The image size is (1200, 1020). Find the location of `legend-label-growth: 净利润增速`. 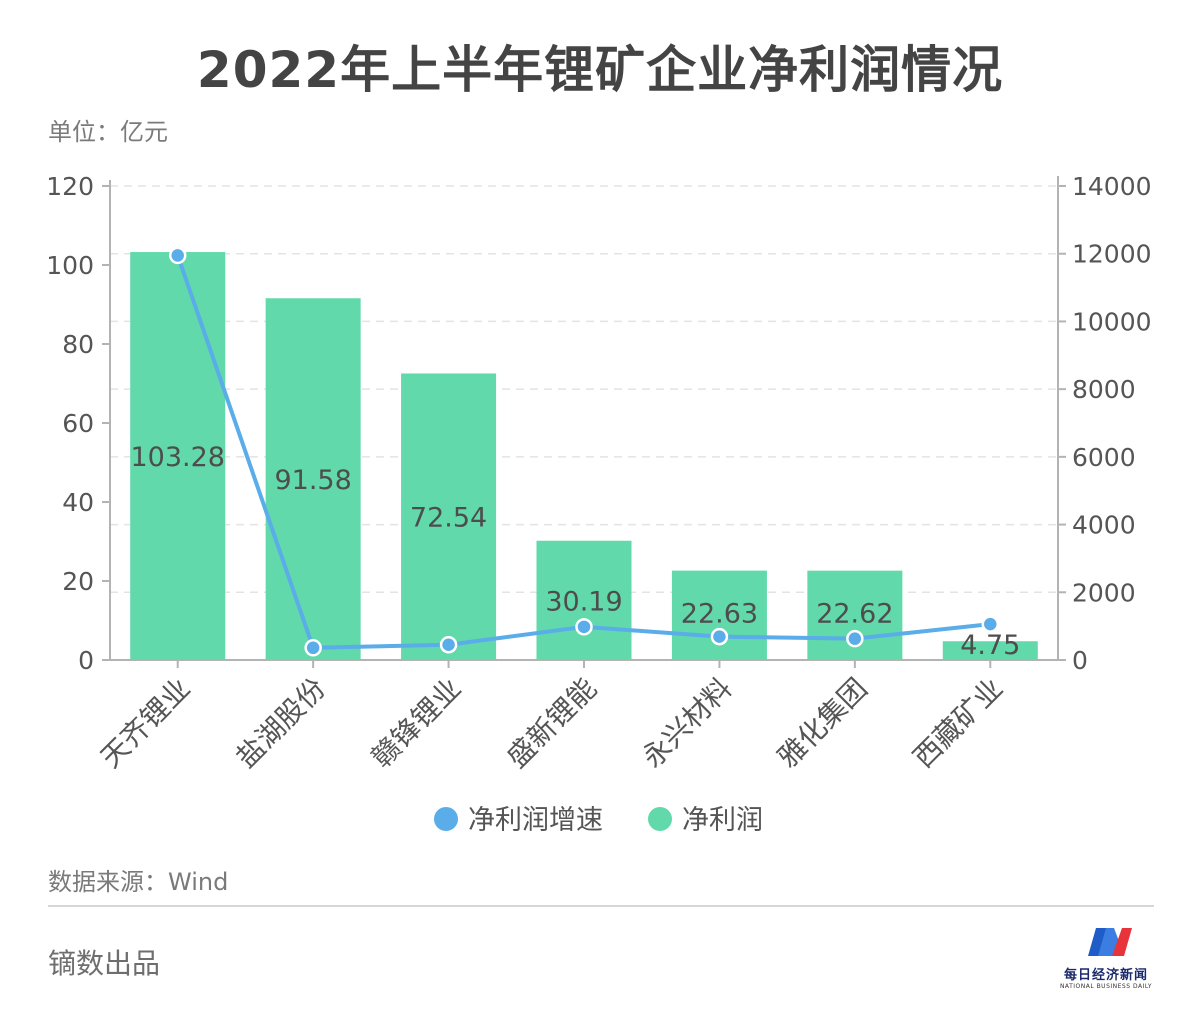

legend-label-growth: 净利润增速 is located at coordinates (535, 820).